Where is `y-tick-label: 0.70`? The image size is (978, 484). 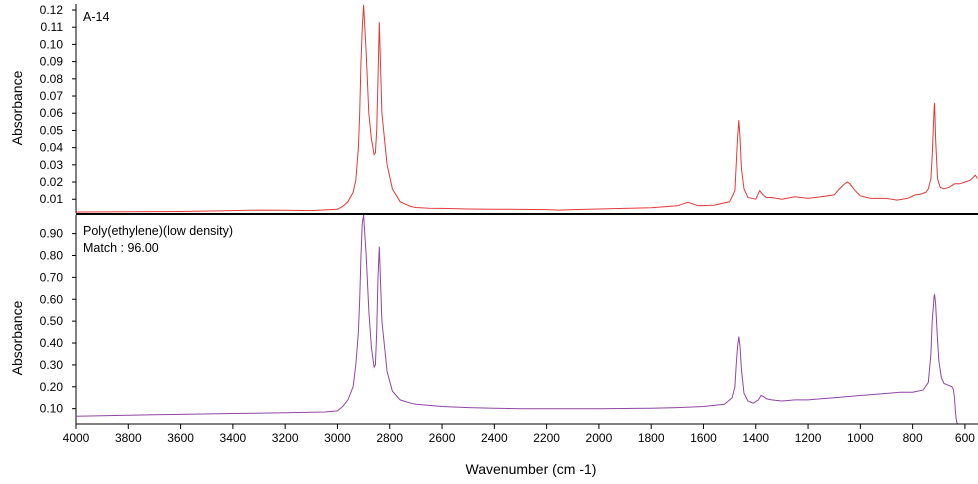 y-tick-label: 0.70 is located at coordinates (52, 277).